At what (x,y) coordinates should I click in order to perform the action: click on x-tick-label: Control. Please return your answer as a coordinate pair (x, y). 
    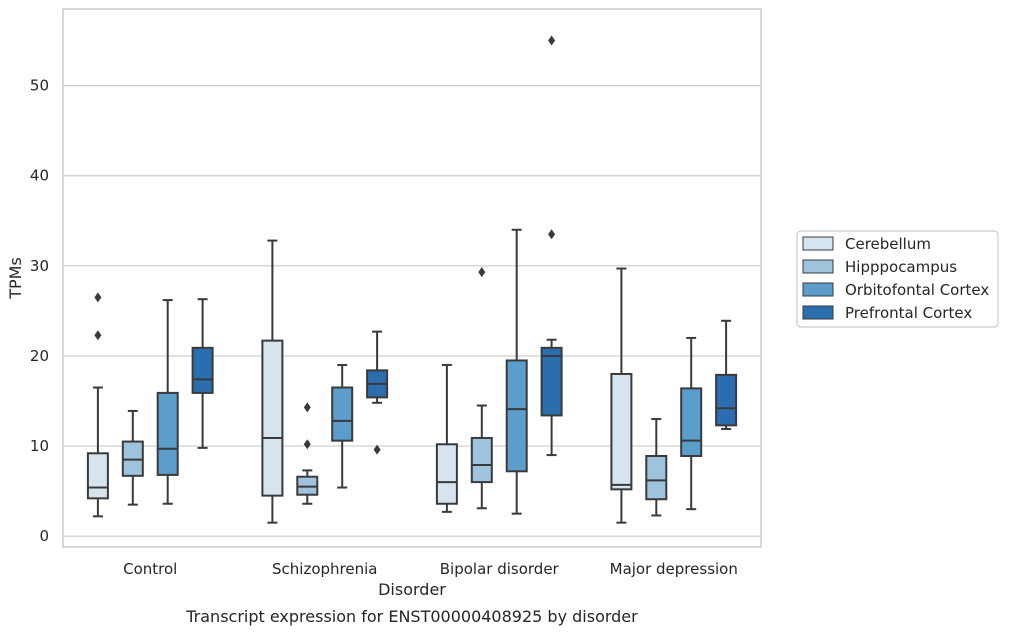
    Looking at the image, I should click on (150, 569).